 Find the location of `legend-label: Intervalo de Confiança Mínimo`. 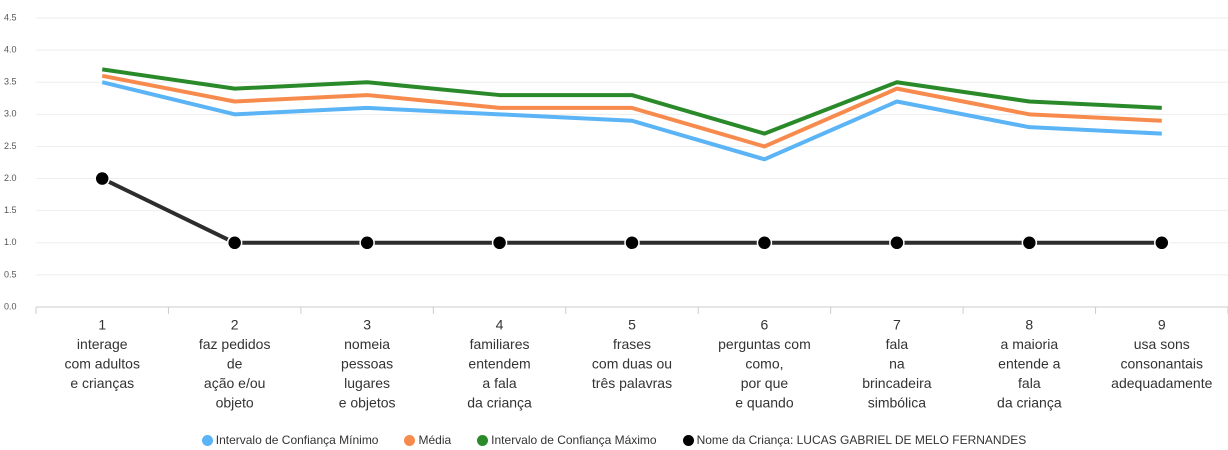

legend-label: Intervalo de Confiança Mínimo is located at coordinates (297, 440).